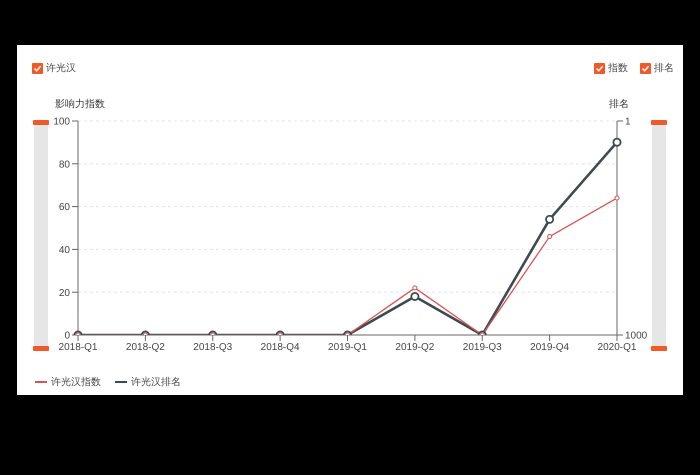 This screenshot has height=475, width=700. I want to click on x-tick-label: 2018-Q1, so click(78, 348).